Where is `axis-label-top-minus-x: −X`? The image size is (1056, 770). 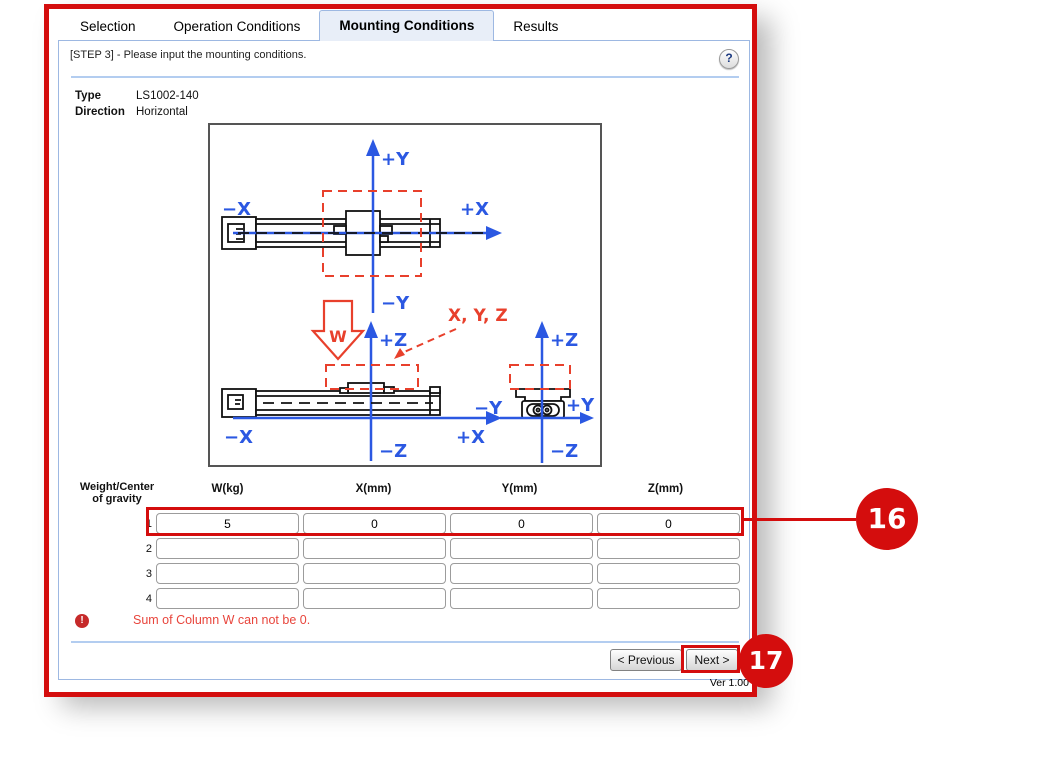
axis-label-top-minus-x: −X is located at coordinates (236, 209).